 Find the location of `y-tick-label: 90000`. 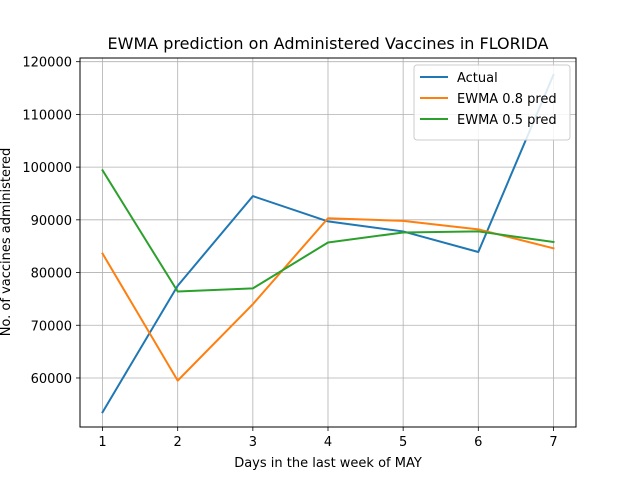

y-tick-label: 90000 is located at coordinates (51, 221).